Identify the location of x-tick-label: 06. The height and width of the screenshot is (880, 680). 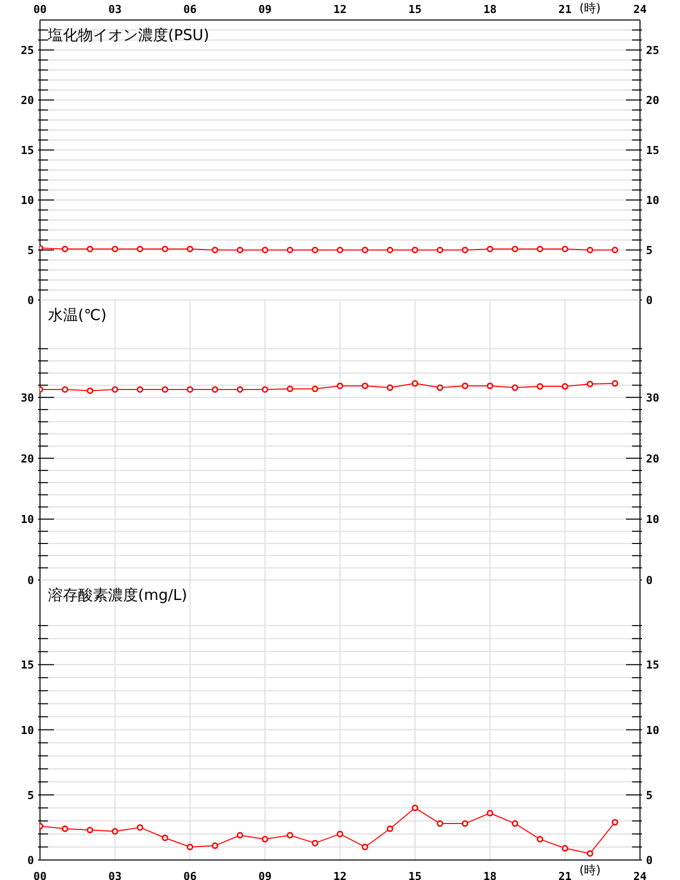
(190, 875).